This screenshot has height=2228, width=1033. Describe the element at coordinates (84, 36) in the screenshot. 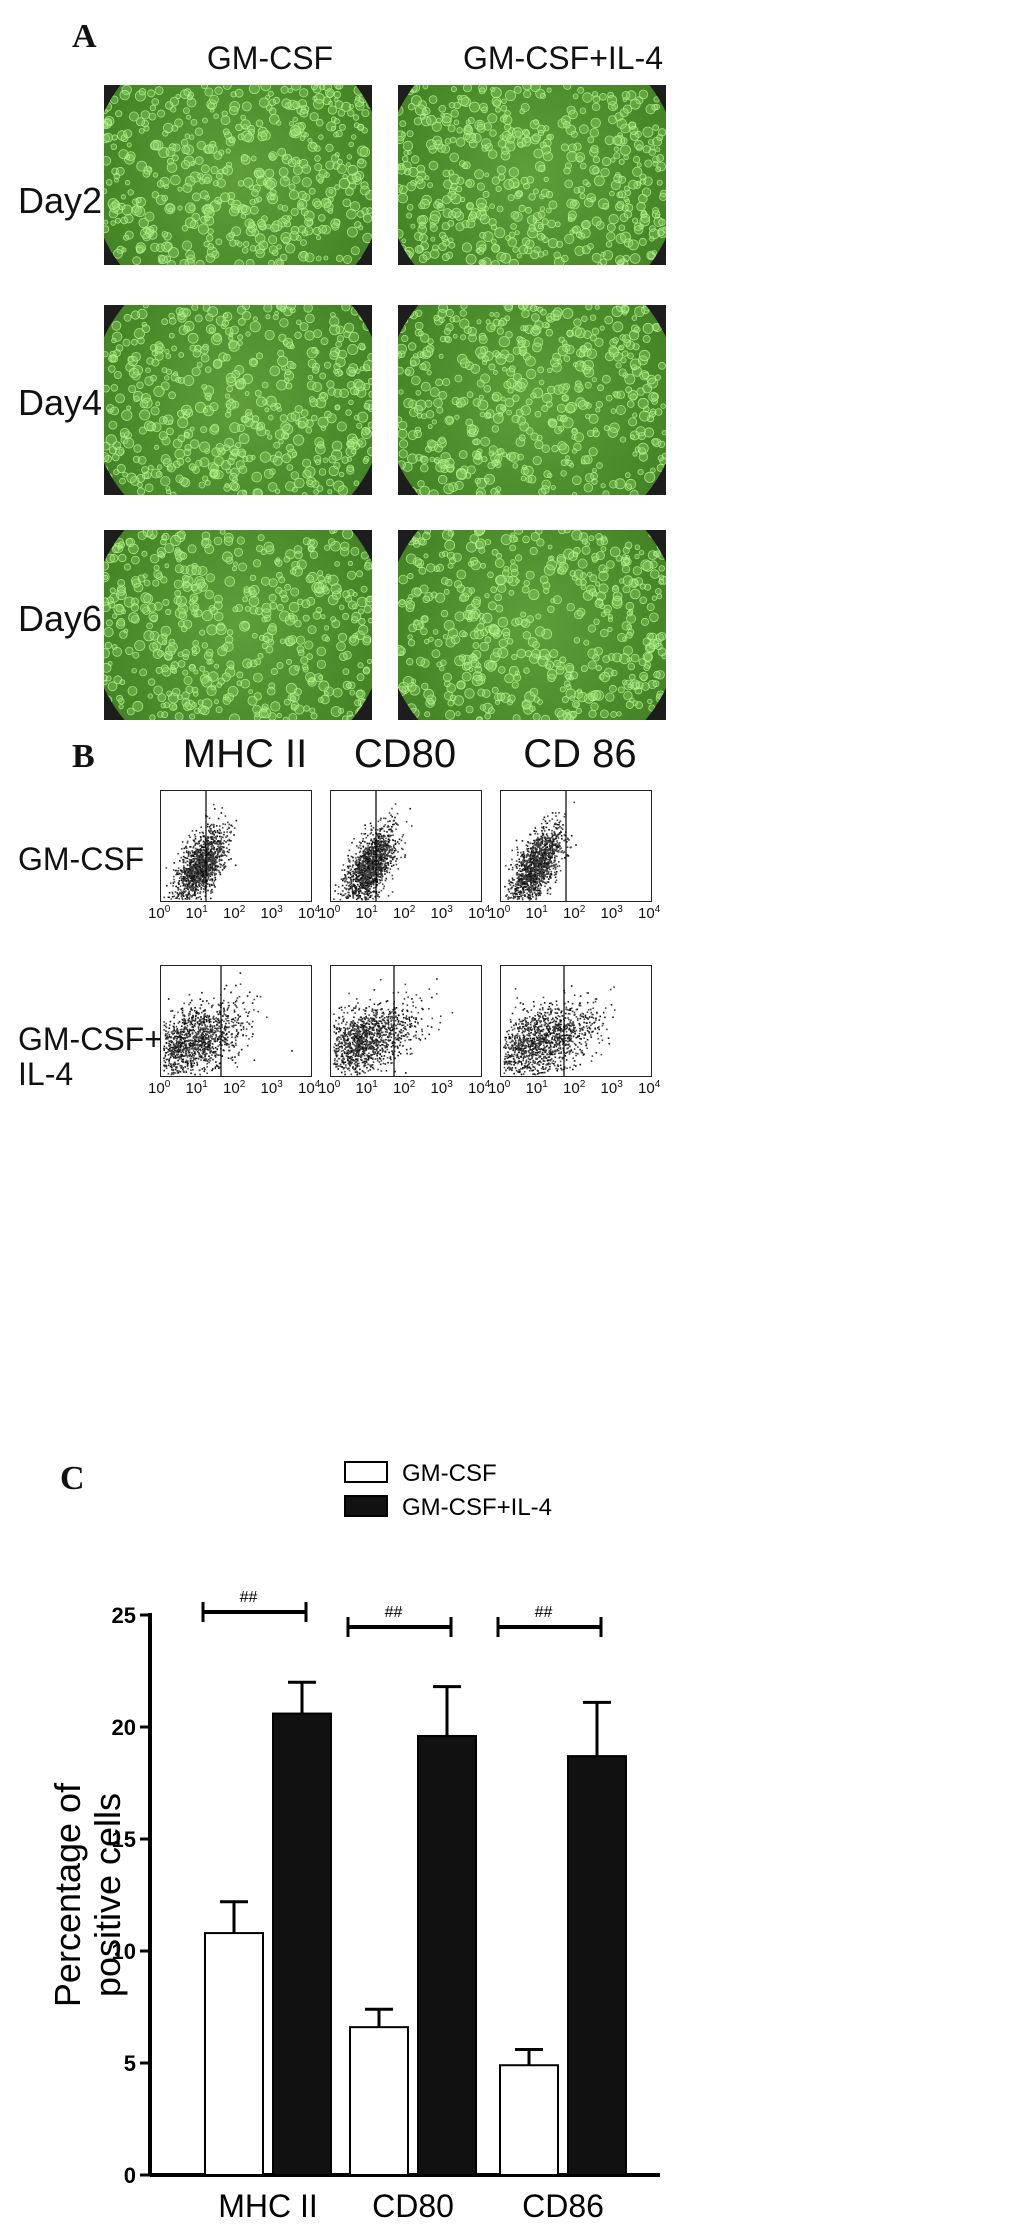

I see `panel-a-letter: A` at that location.